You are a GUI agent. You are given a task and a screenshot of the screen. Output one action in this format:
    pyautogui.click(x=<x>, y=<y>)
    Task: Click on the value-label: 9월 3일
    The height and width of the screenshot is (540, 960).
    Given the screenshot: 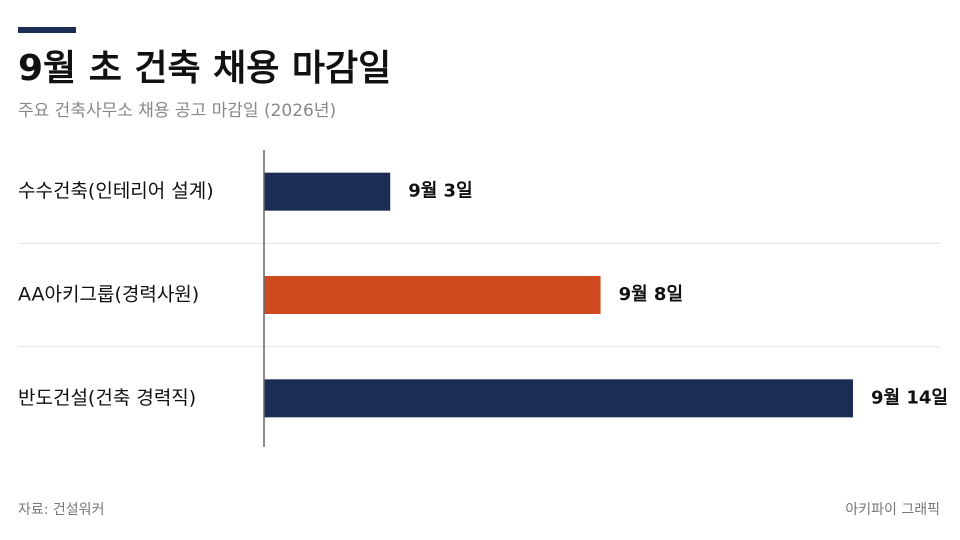 What is the action you would take?
    pyautogui.click(x=440, y=191)
    